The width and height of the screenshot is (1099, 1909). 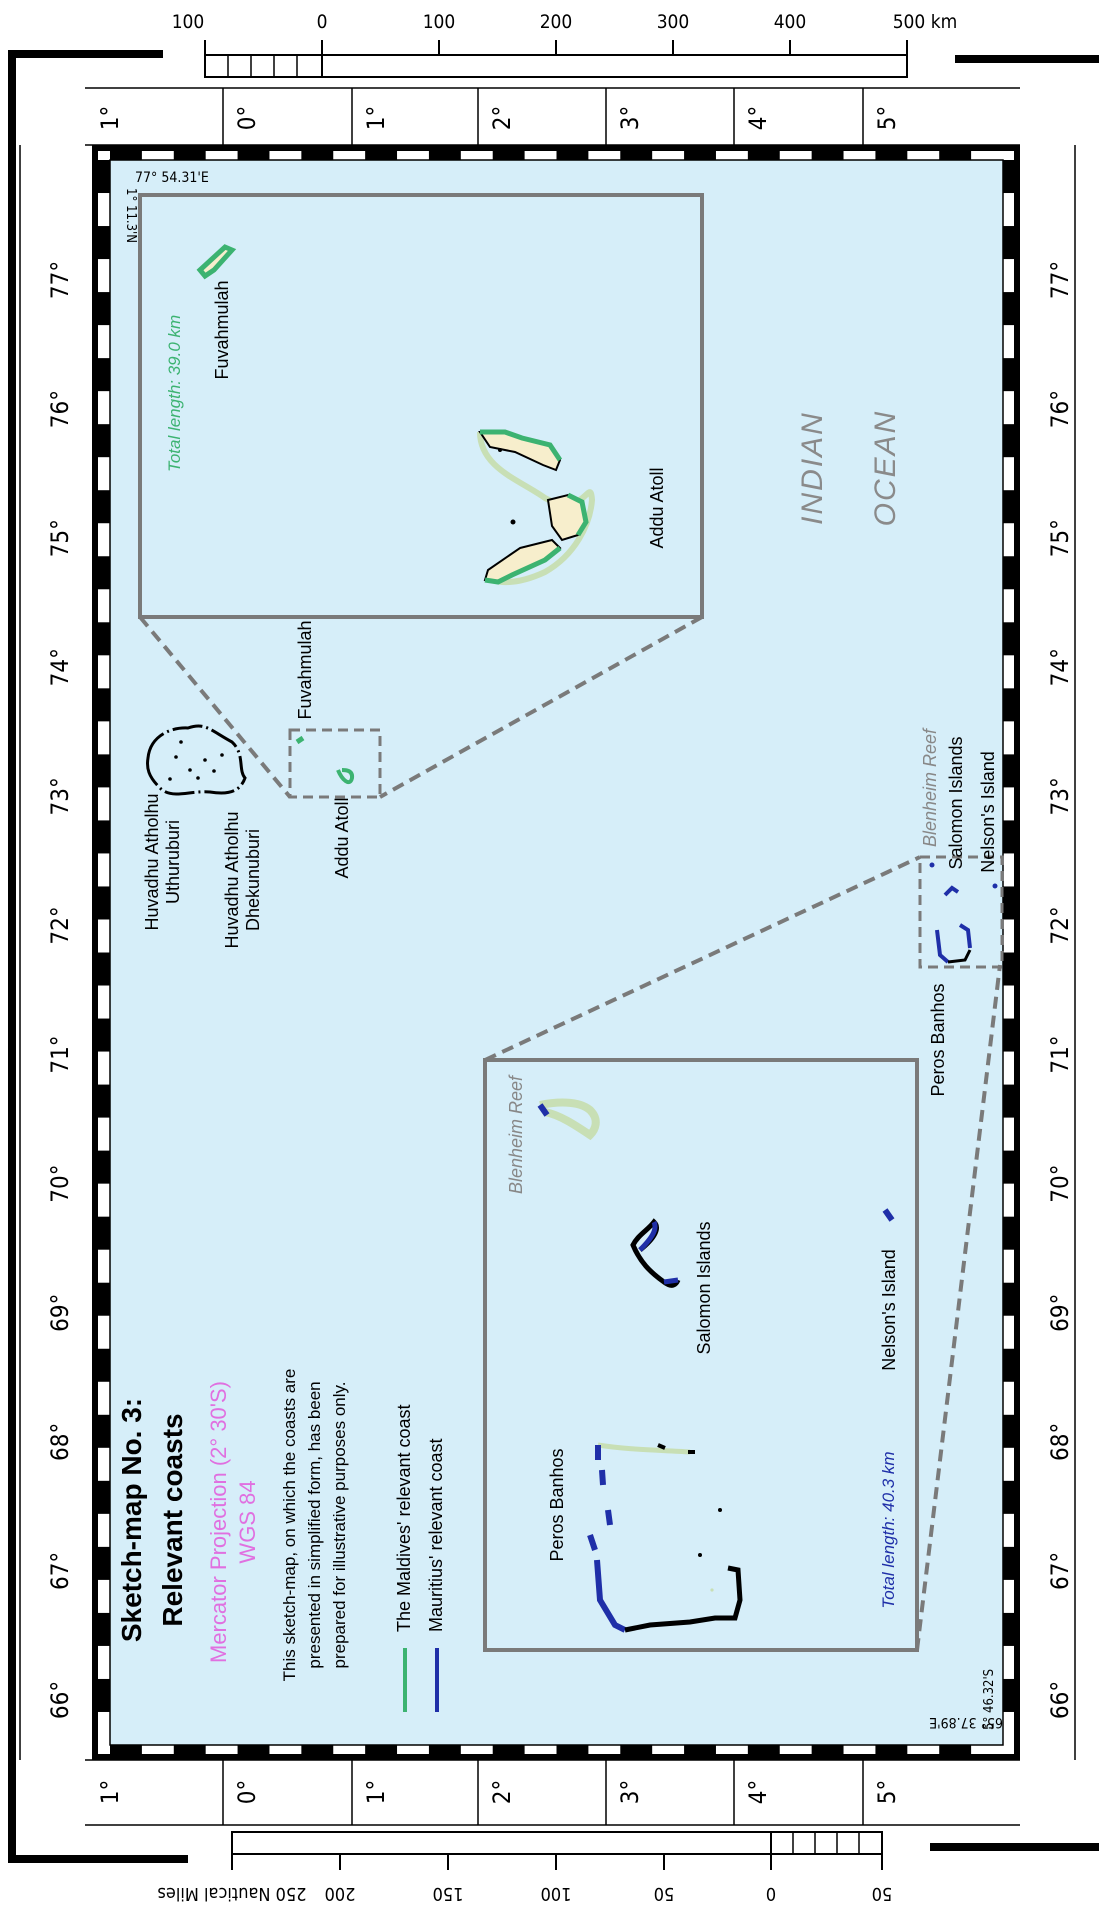 What do you see at coordinates (956, 802) in the screenshot?
I see `label-salomon: Salomon Islands` at bounding box center [956, 802].